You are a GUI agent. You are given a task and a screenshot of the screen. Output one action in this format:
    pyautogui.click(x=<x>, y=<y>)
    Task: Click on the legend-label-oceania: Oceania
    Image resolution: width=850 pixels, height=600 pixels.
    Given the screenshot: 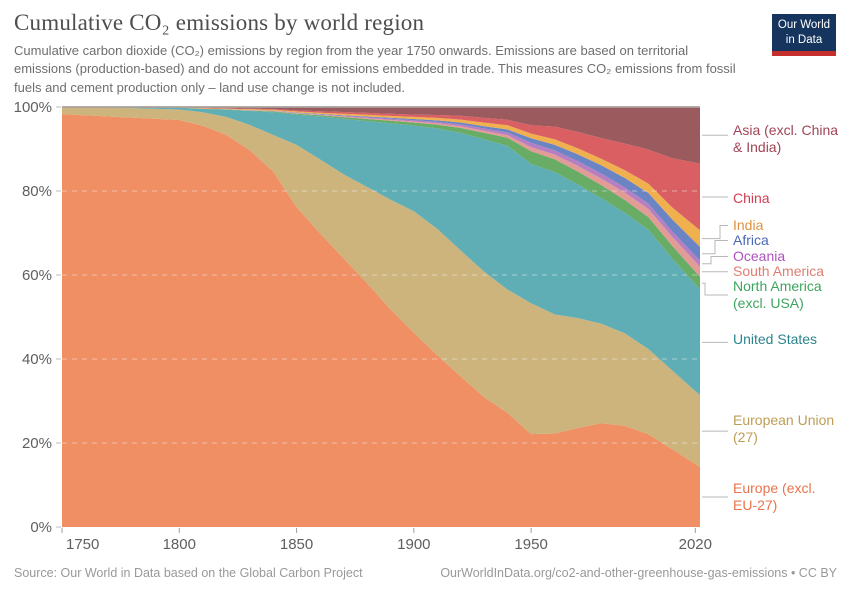 What is the action you would take?
    pyautogui.click(x=759, y=256)
    